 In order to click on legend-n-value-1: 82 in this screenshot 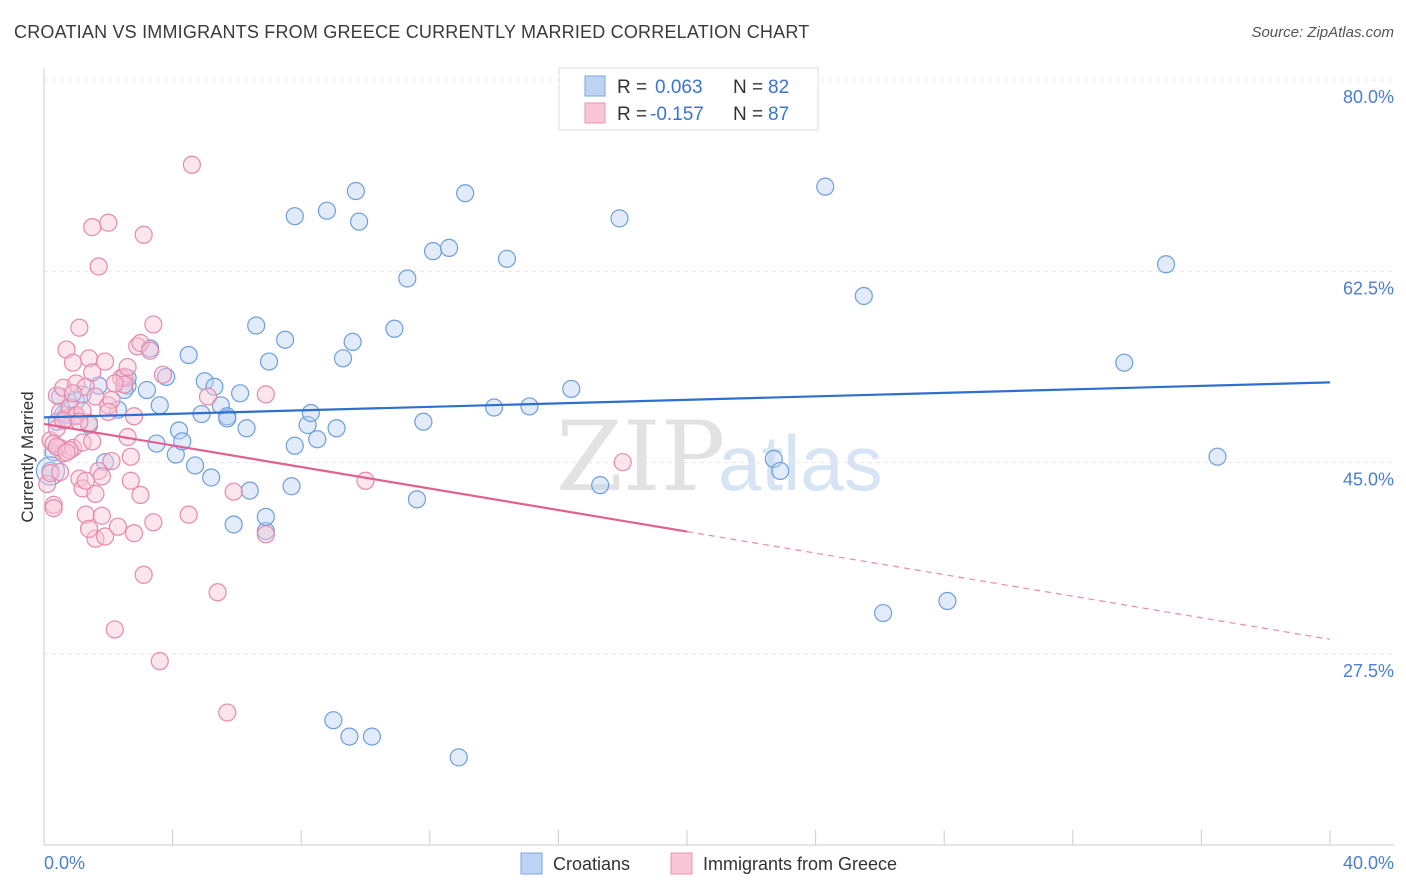, I will do `click(778, 87)`.